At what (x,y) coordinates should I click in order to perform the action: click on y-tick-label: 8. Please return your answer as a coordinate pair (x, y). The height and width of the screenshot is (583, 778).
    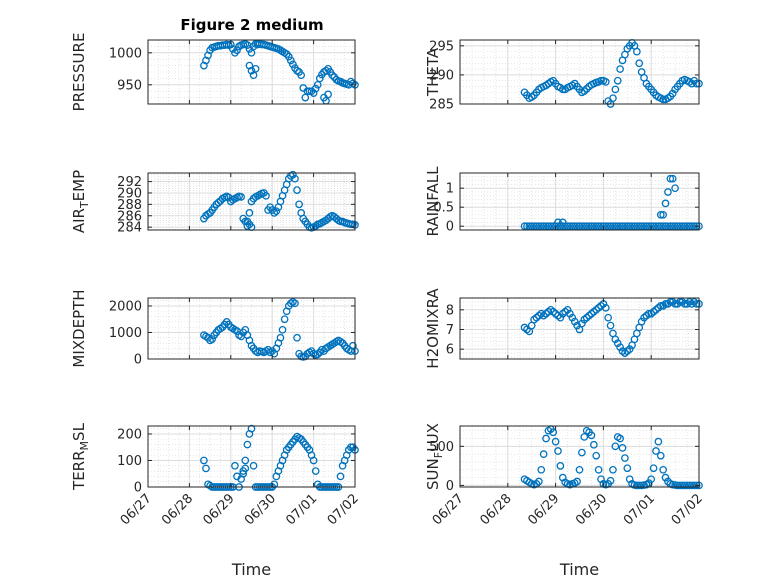
    Looking at the image, I should click on (450, 310).